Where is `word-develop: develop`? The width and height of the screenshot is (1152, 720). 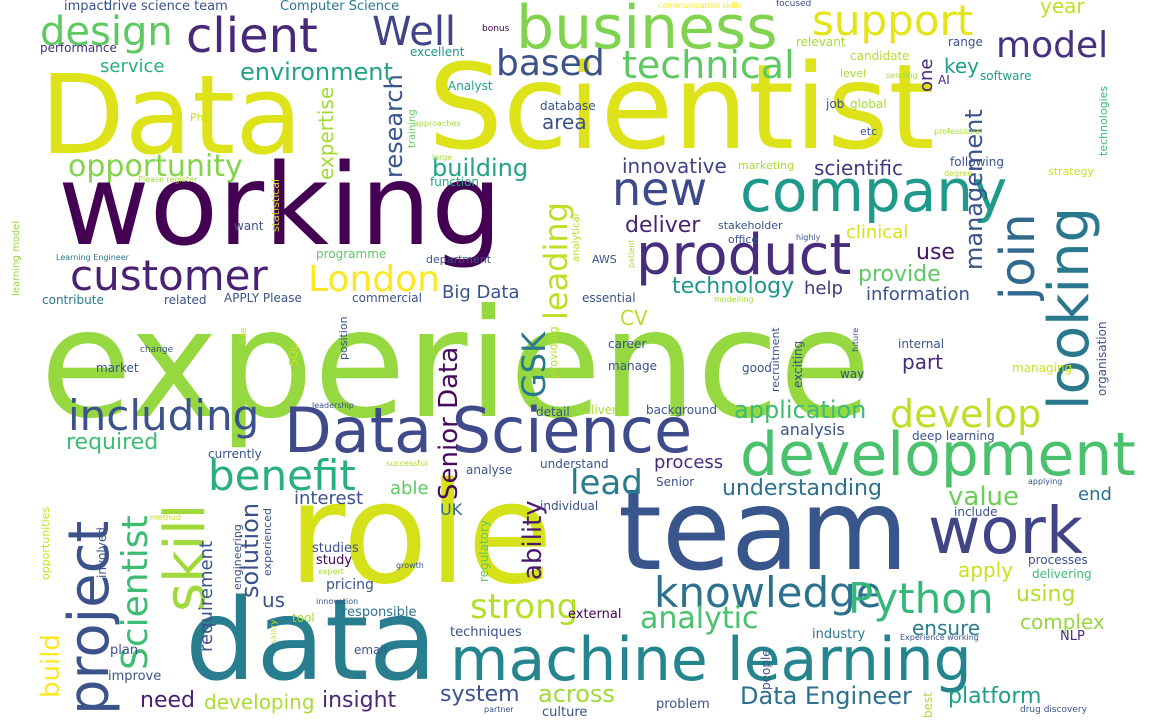 word-develop: develop is located at coordinates (966, 414).